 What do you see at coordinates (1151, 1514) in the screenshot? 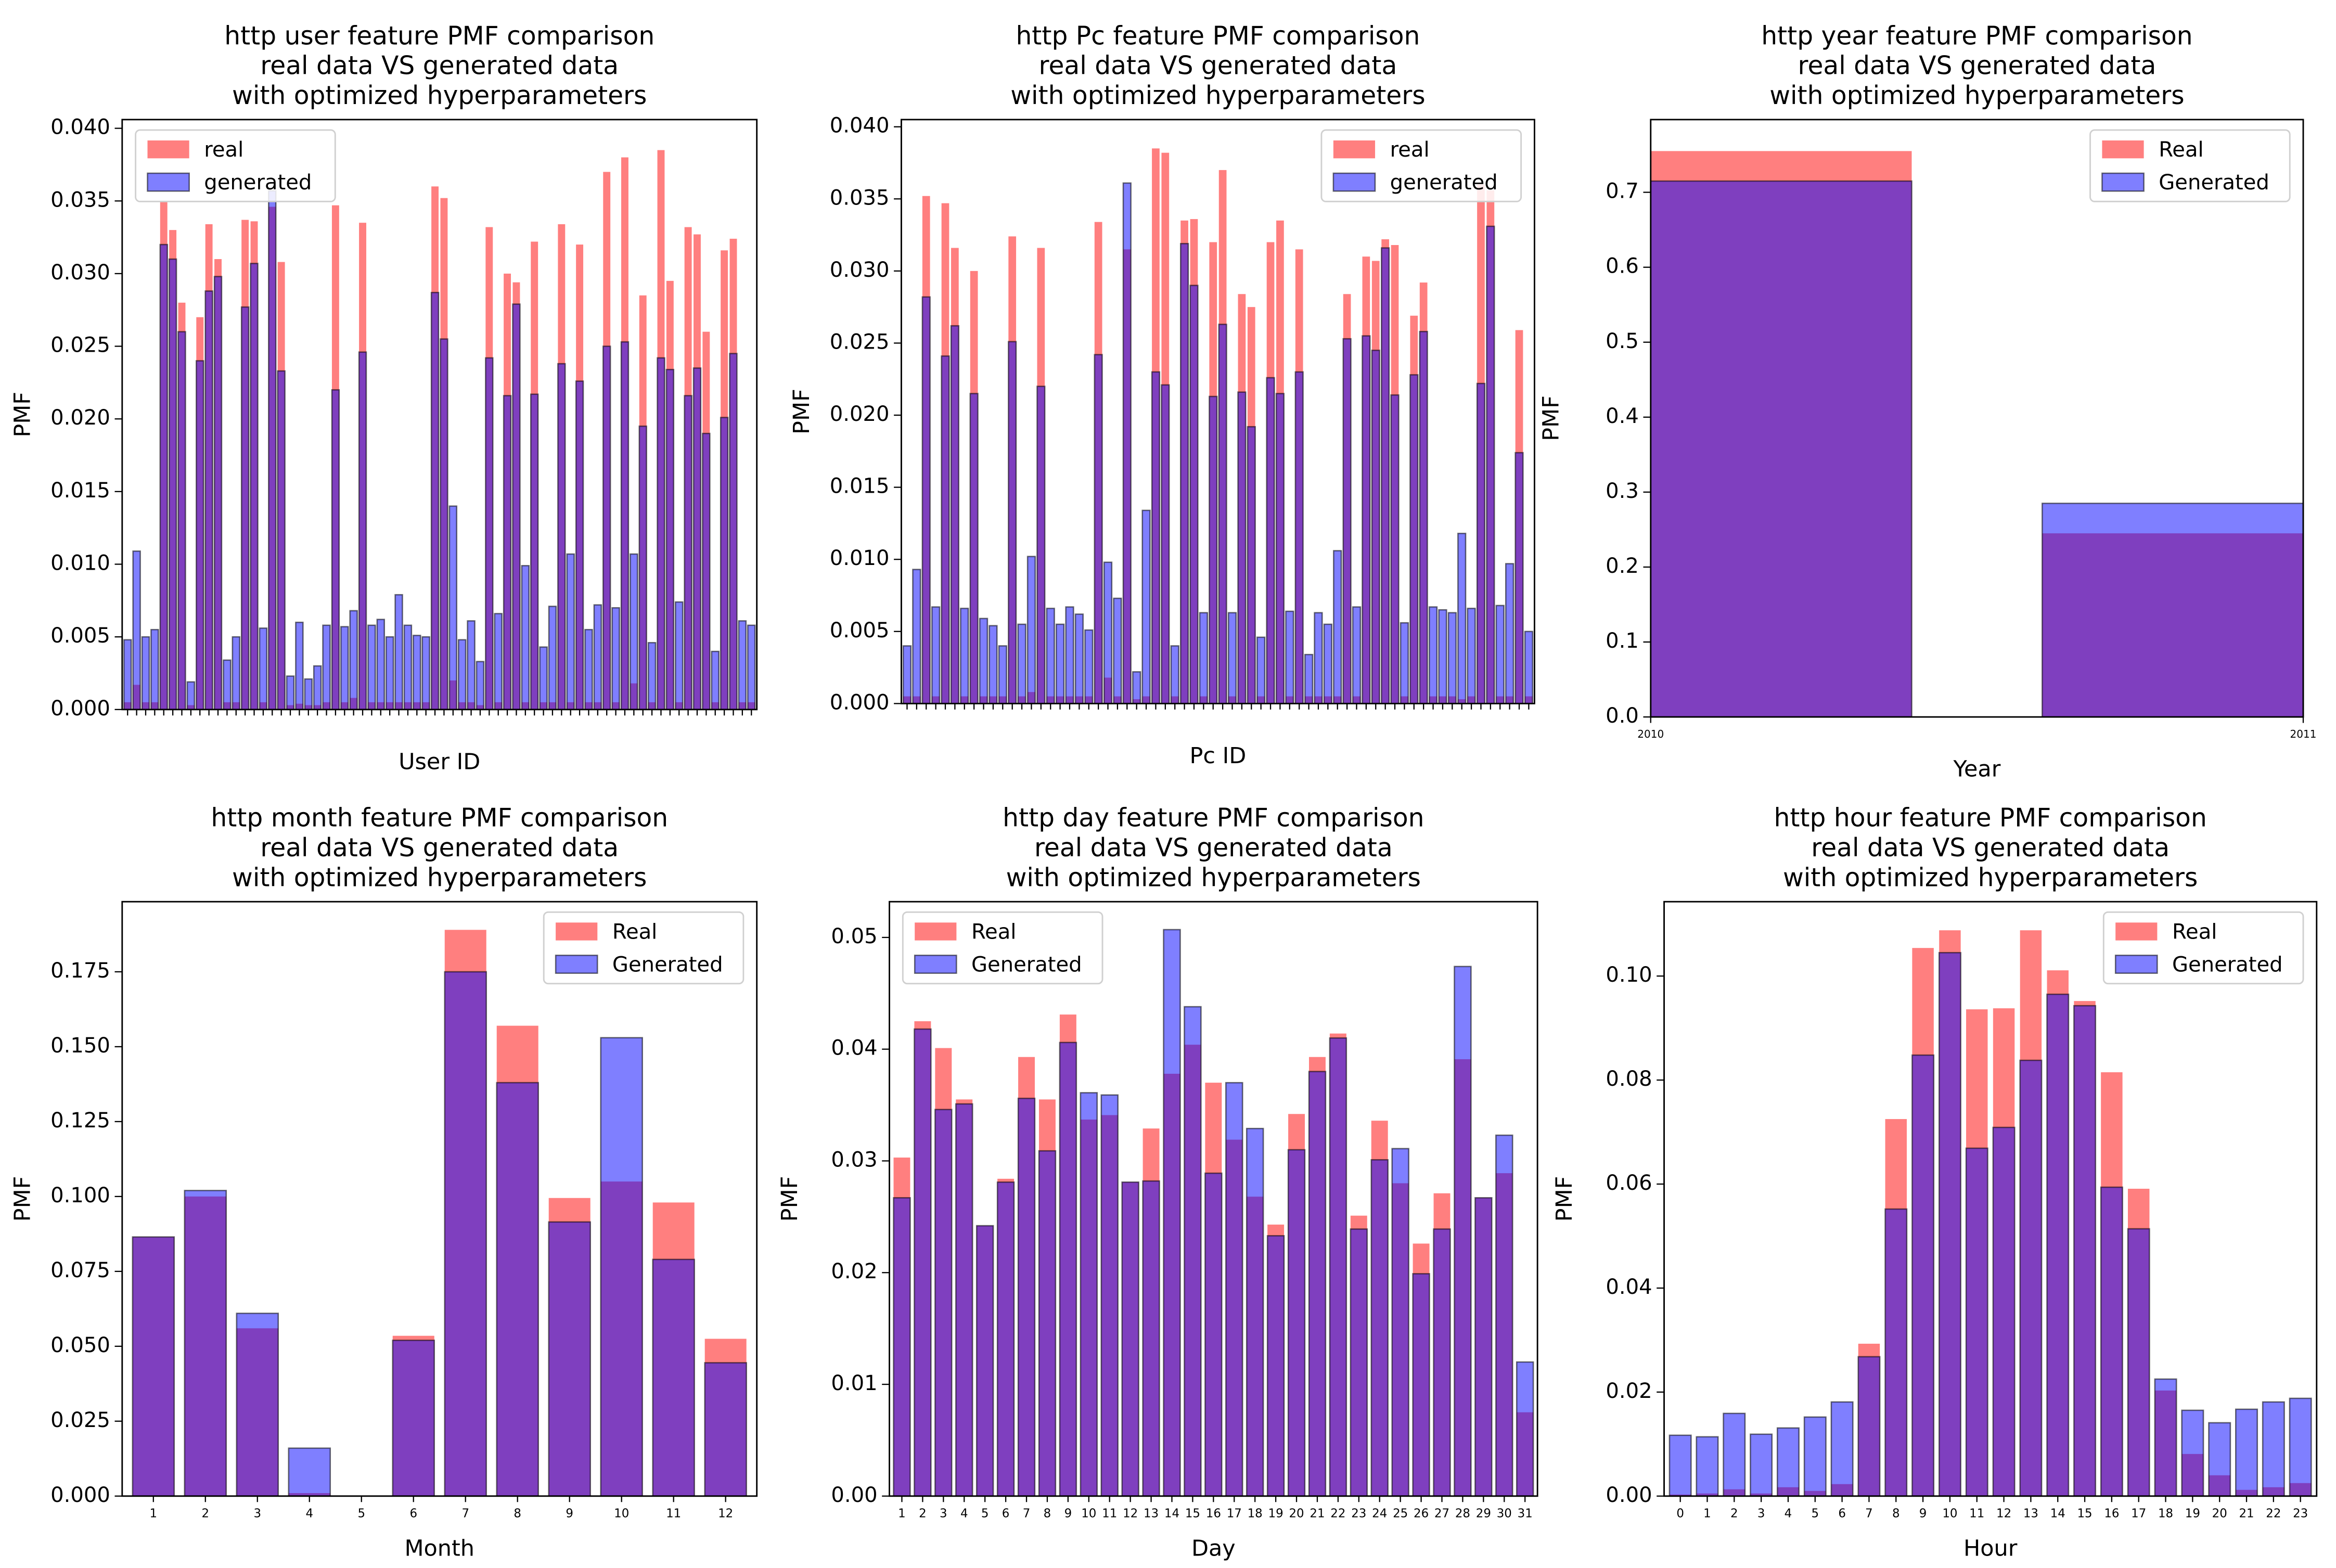
I see `x-tick-label: 13` at bounding box center [1151, 1514].